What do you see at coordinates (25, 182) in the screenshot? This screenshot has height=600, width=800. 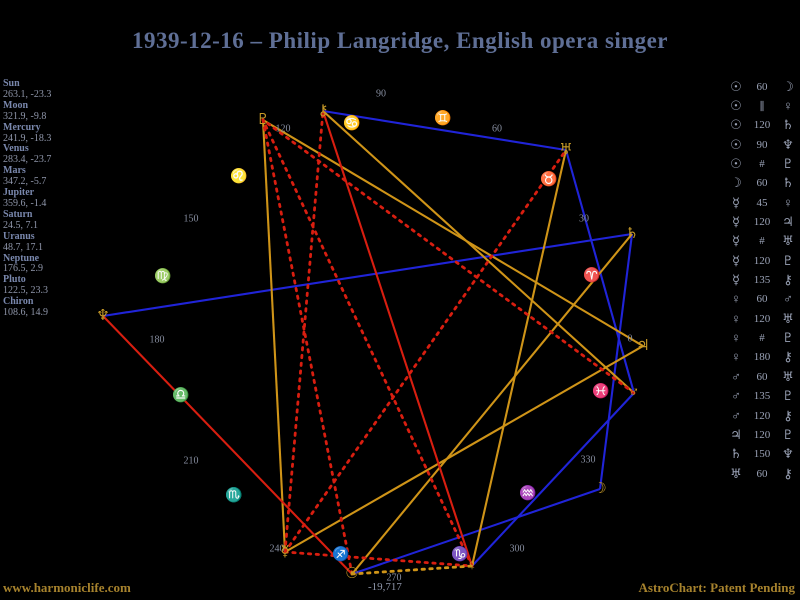 I see `planet-position-value: 347.2, -5.7` at bounding box center [25, 182].